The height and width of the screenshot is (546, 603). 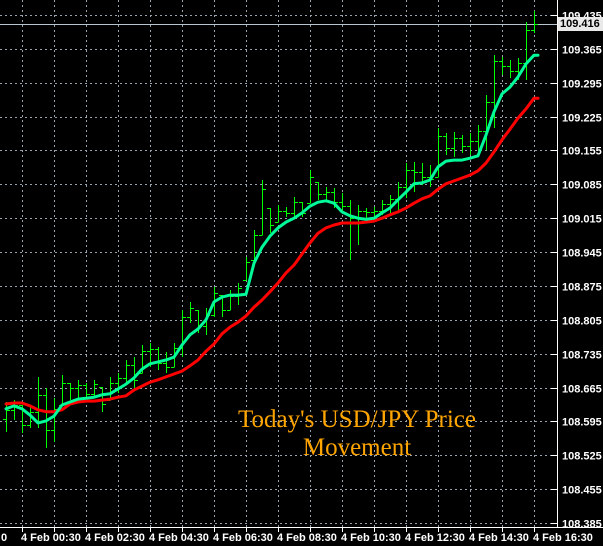 I want to click on time-label: 4 Feb 02:30, so click(x=115, y=538).